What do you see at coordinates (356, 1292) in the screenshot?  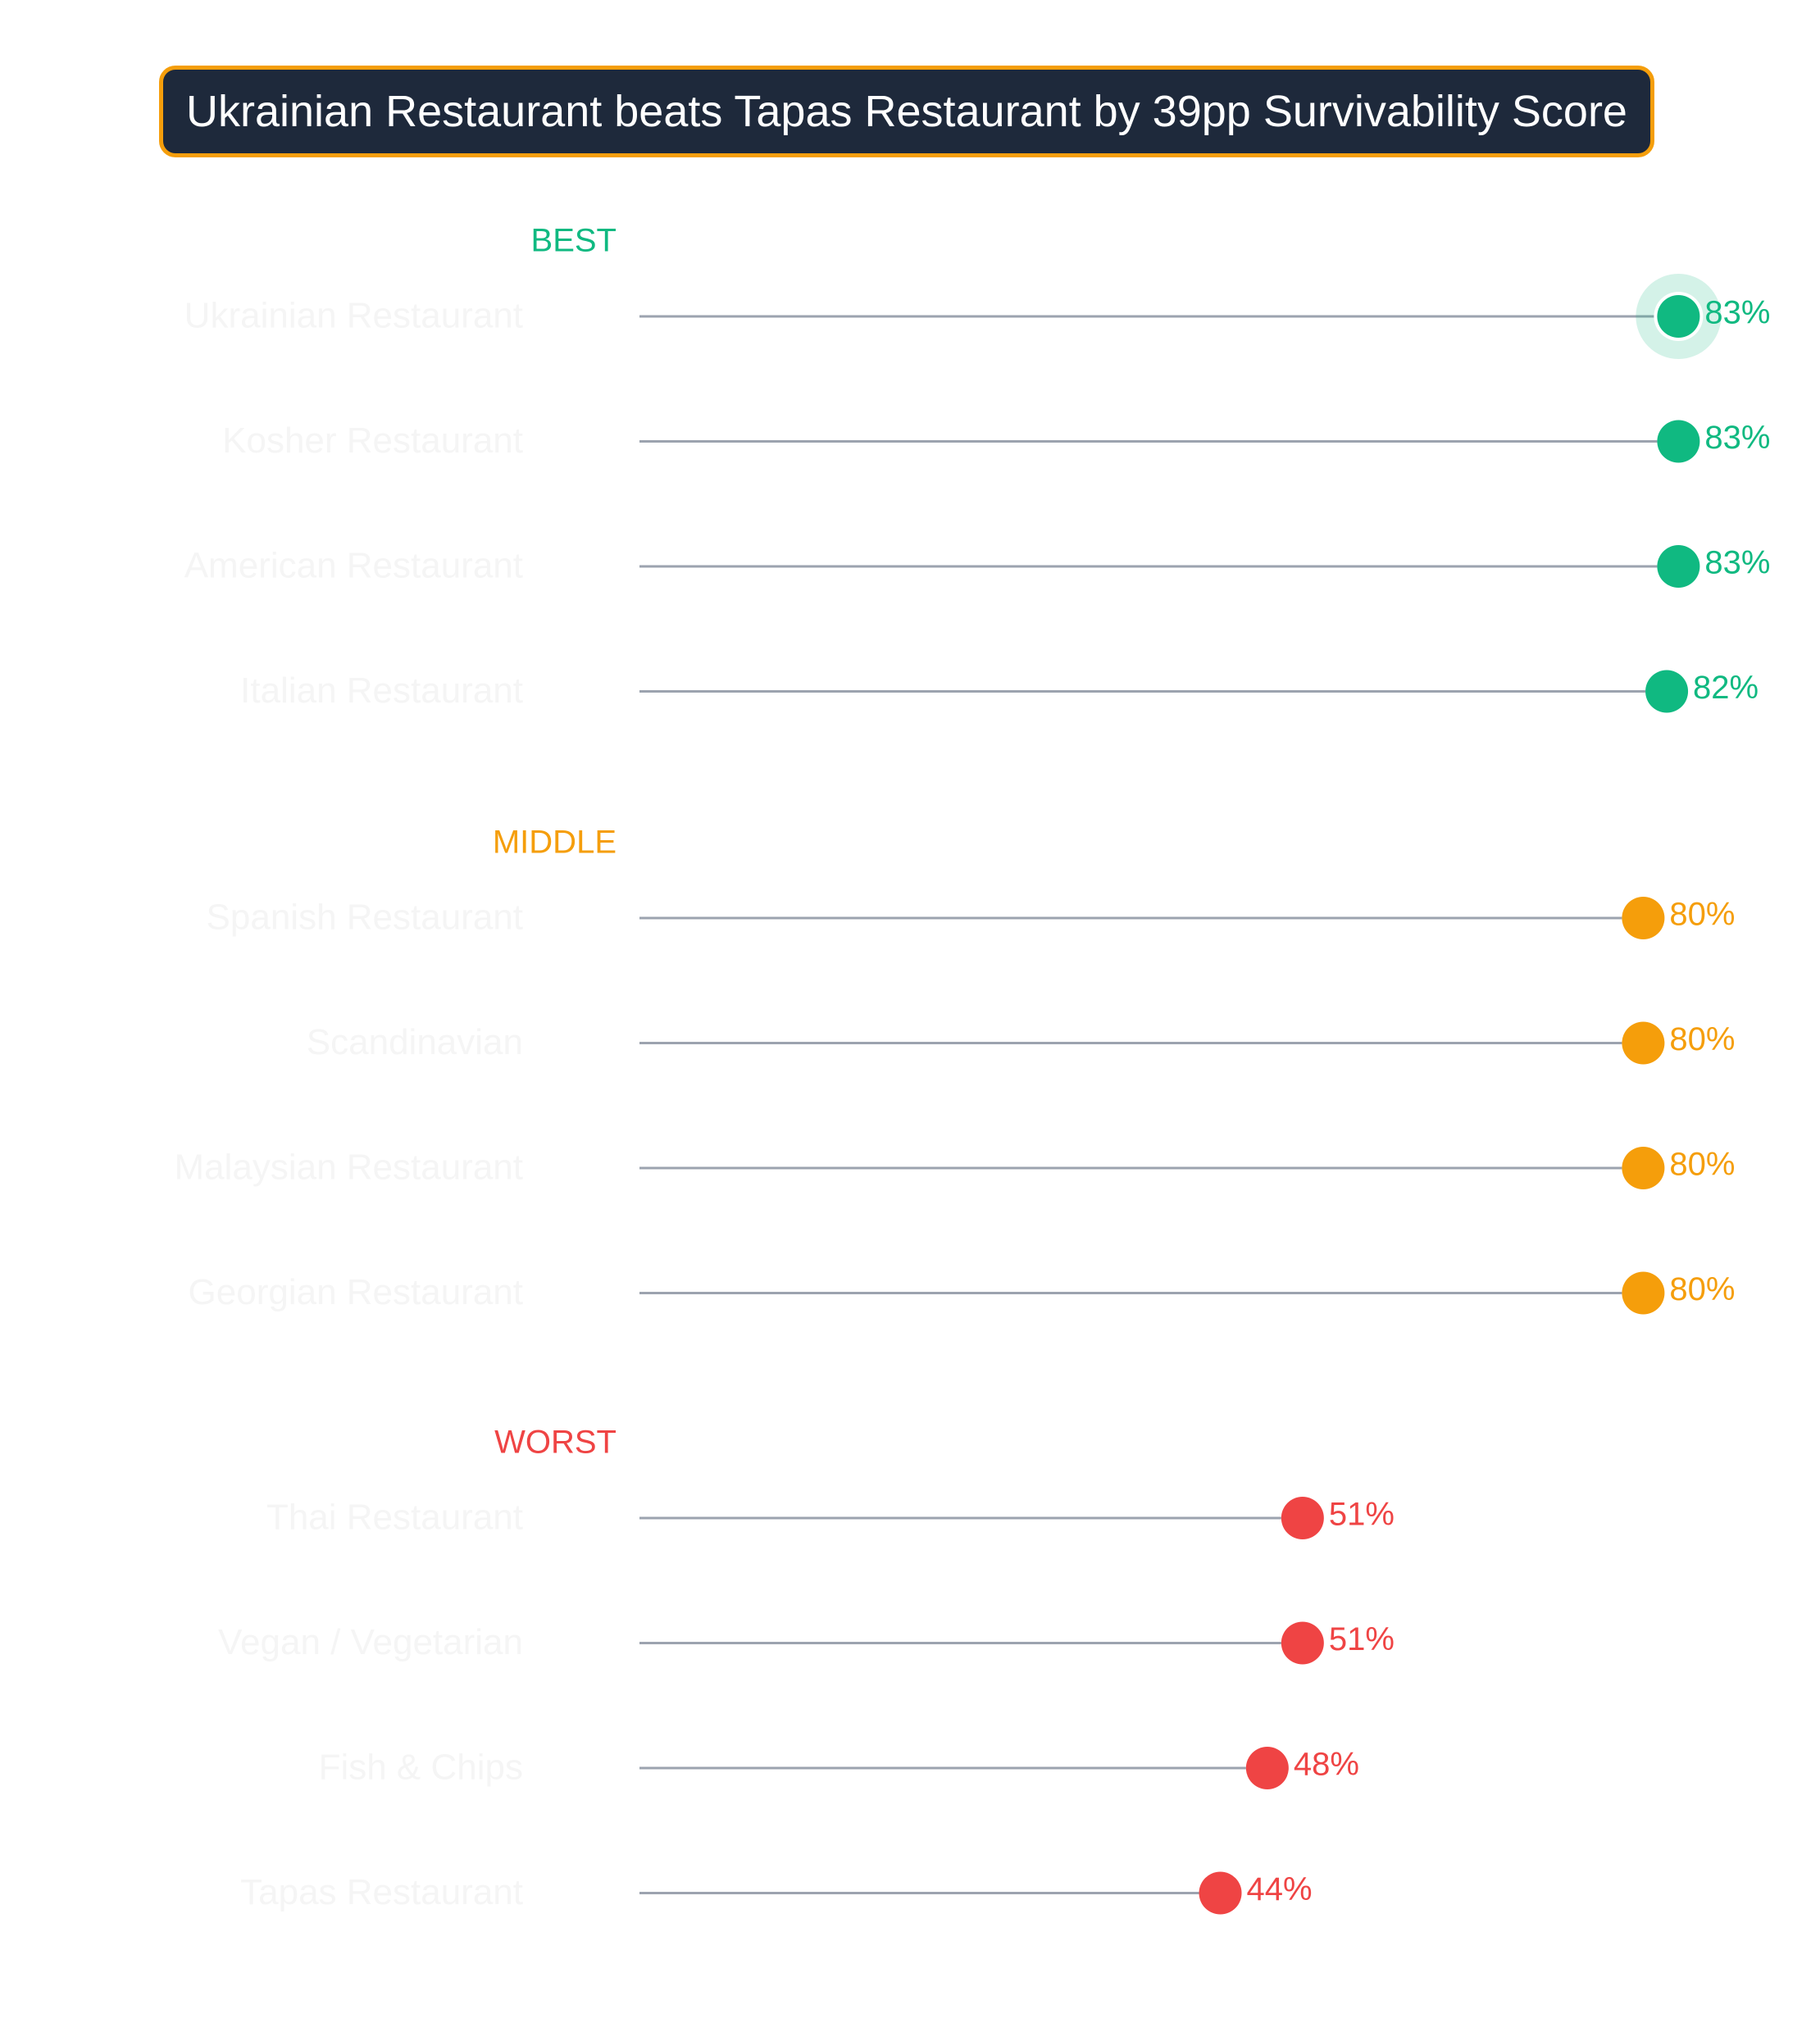 I see `category-label-georgian-restaurant: Georgian Restaurant` at bounding box center [356, 1292].